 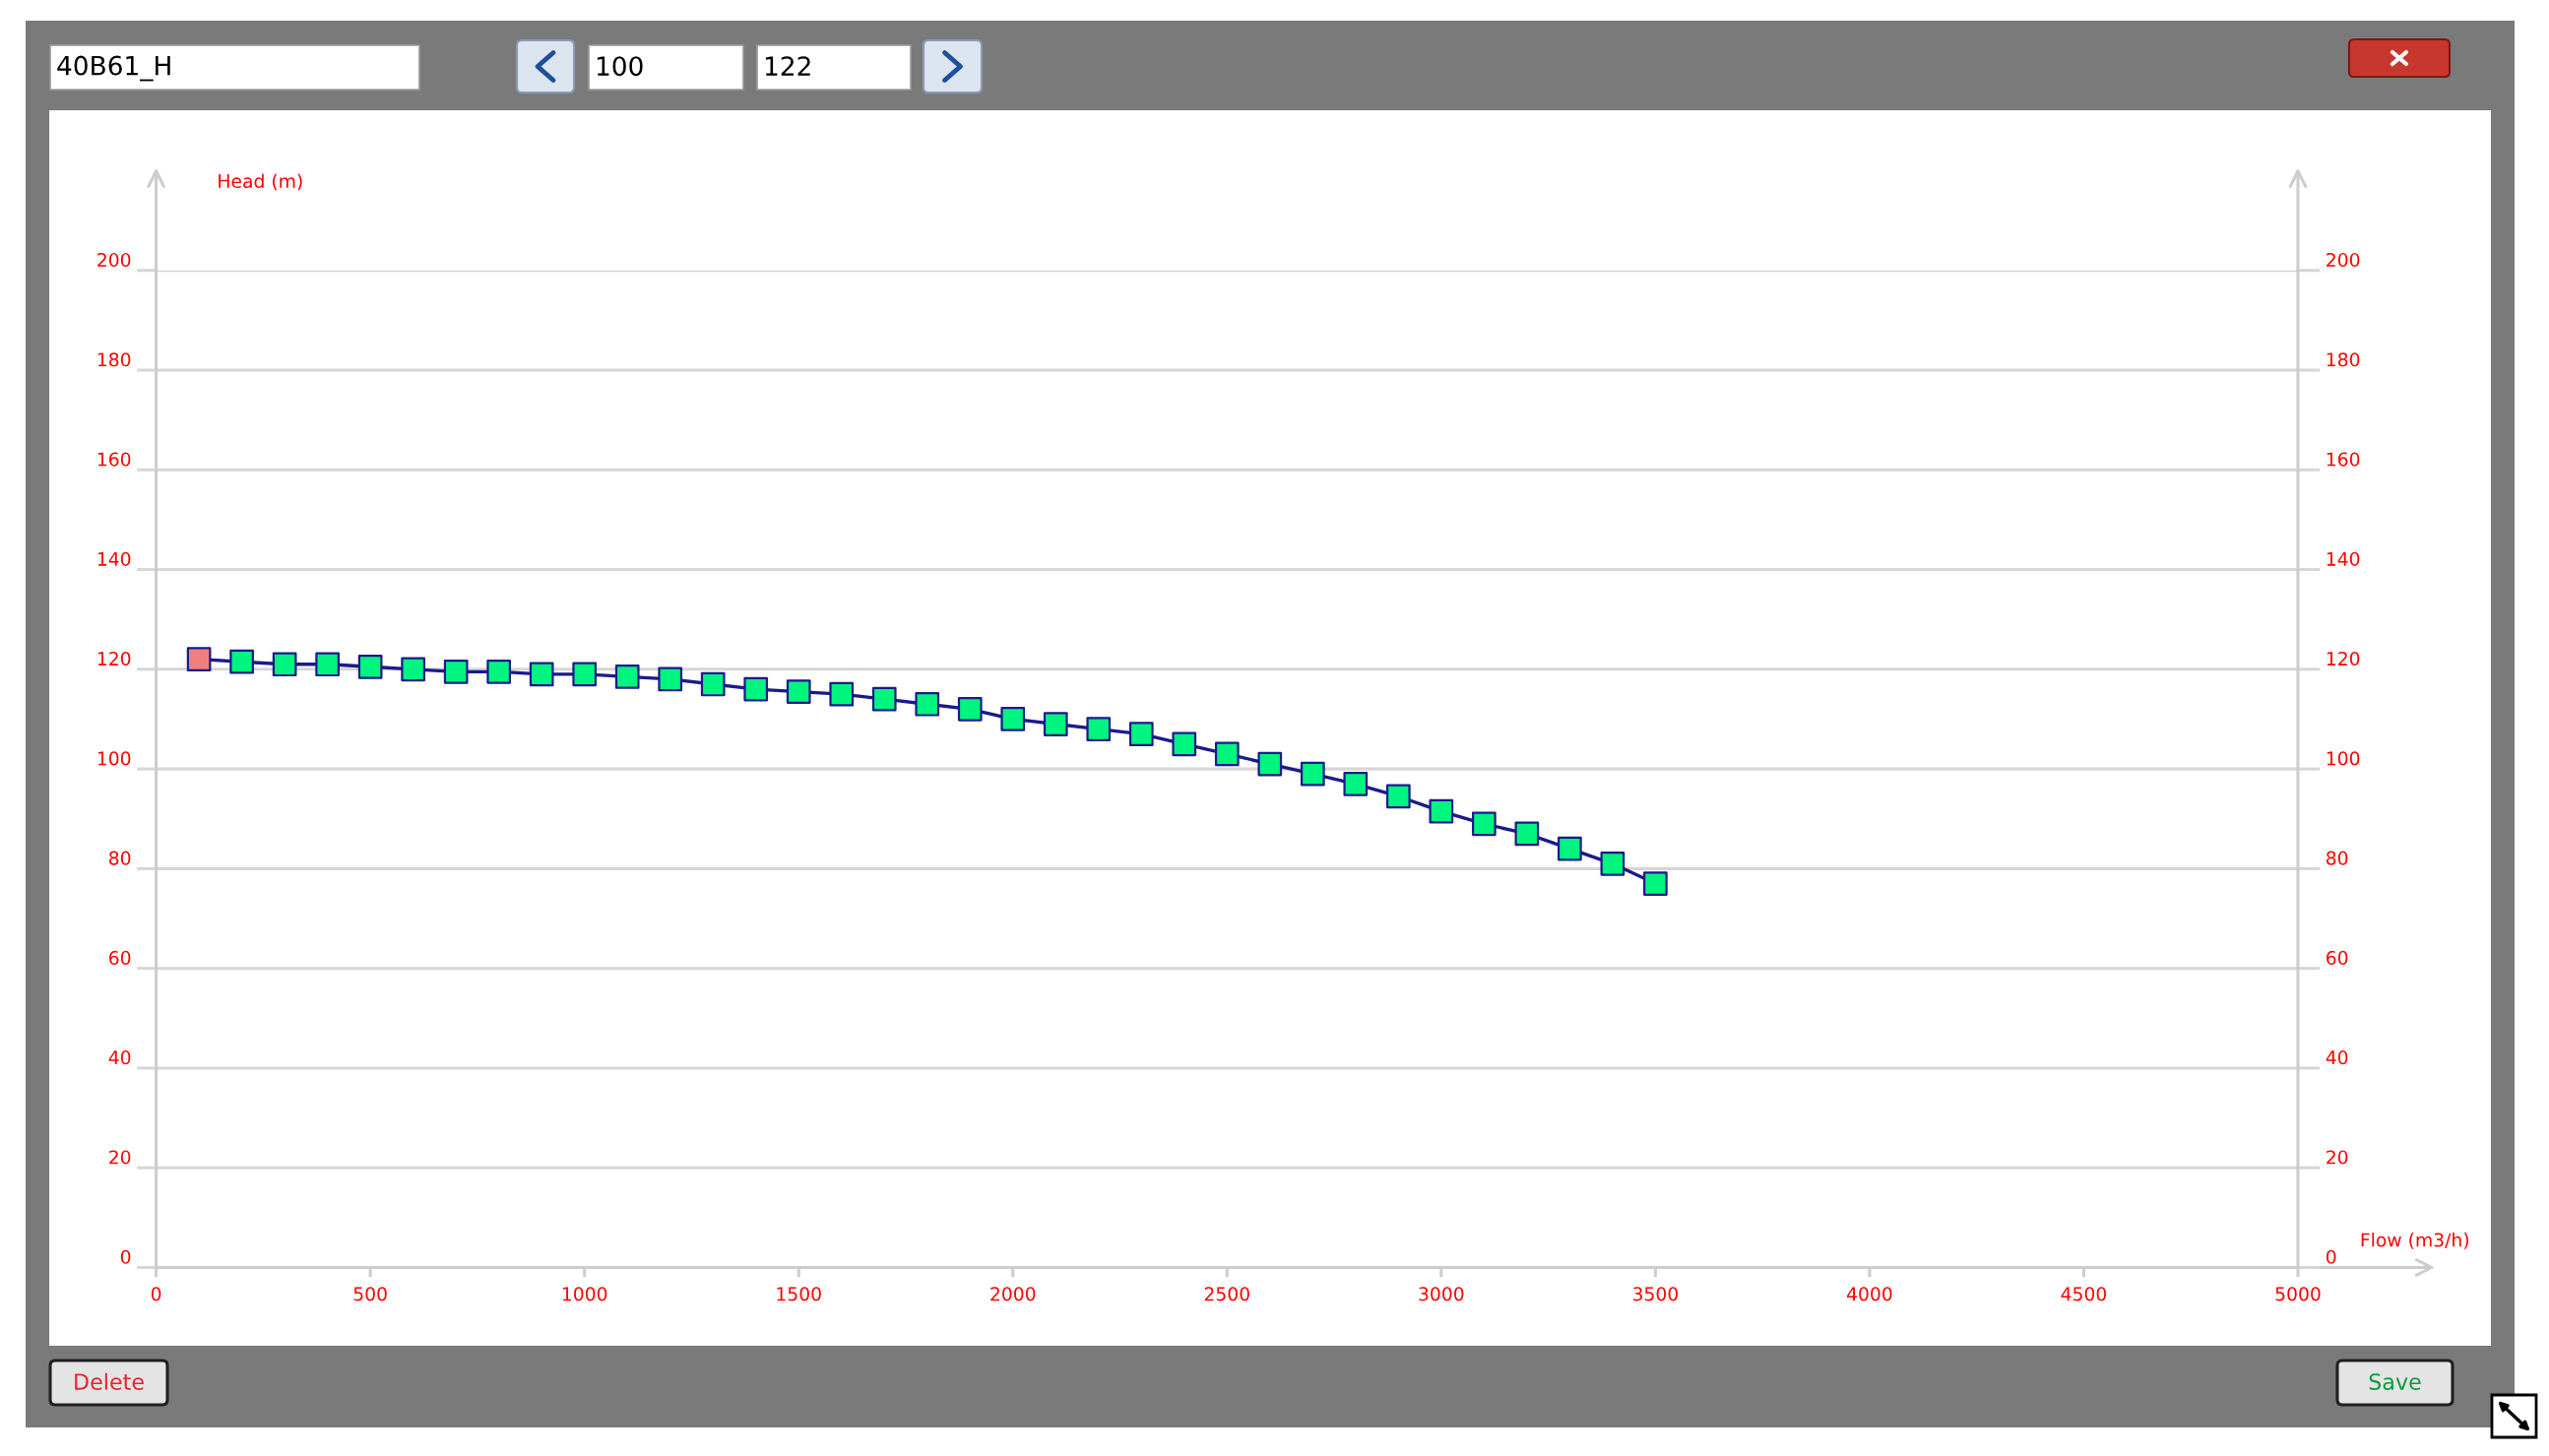 I want to click on y2-tick-label: 80, so click(x=2337, y=858).